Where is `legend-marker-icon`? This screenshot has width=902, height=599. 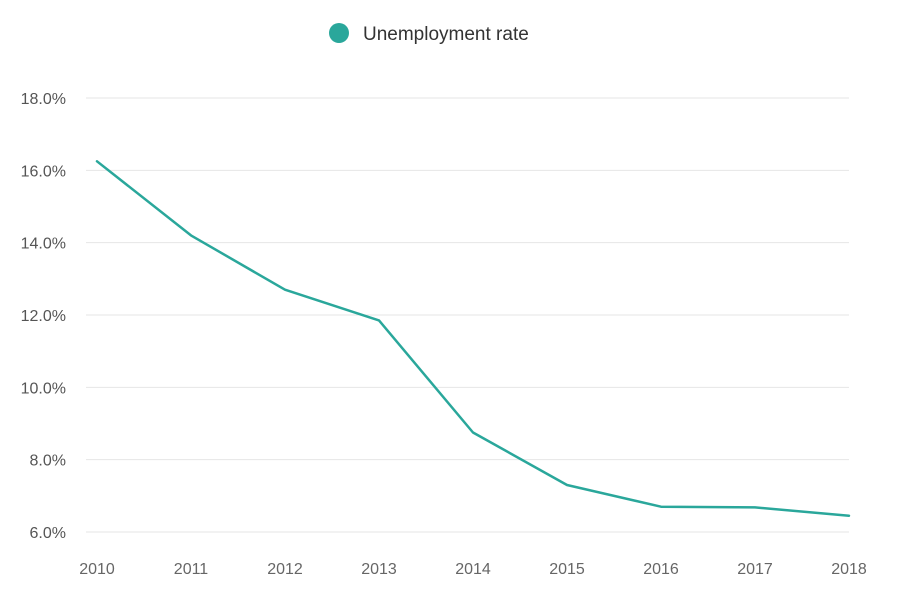 legend-marker-icon is located at coordinates (339, 33).